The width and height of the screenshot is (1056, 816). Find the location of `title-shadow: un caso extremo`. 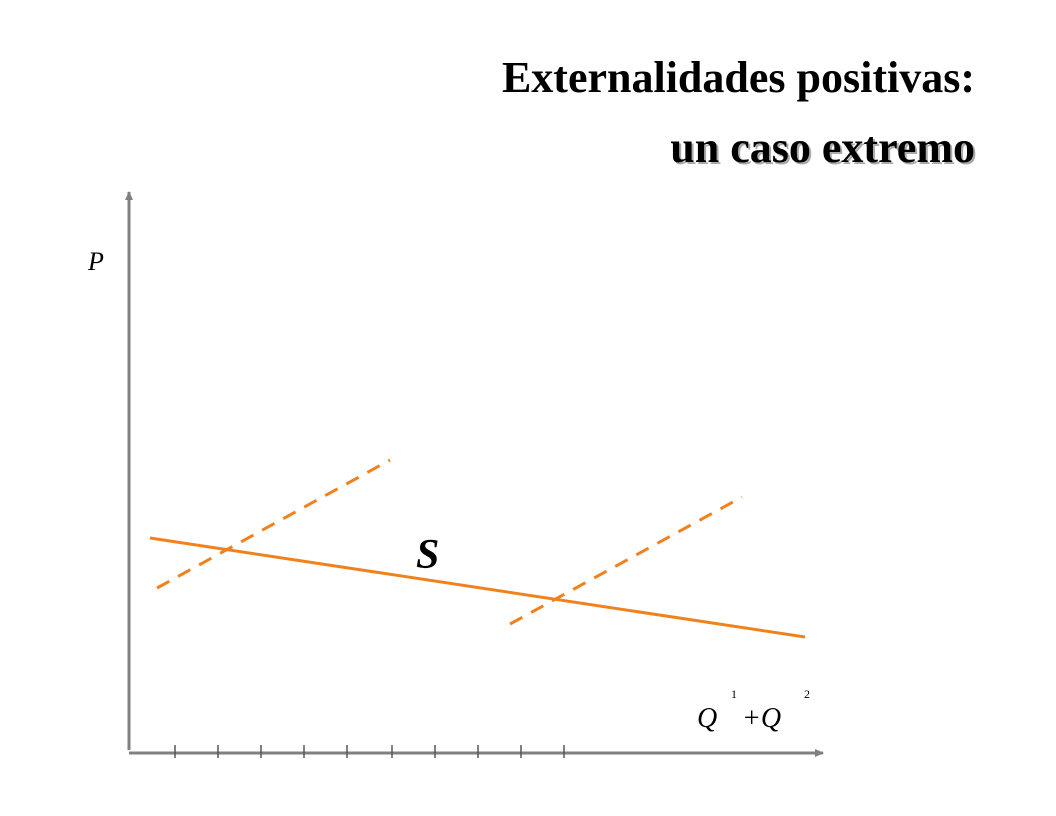

title-shadow: un caso extremo is located at coordinates (824, 149).